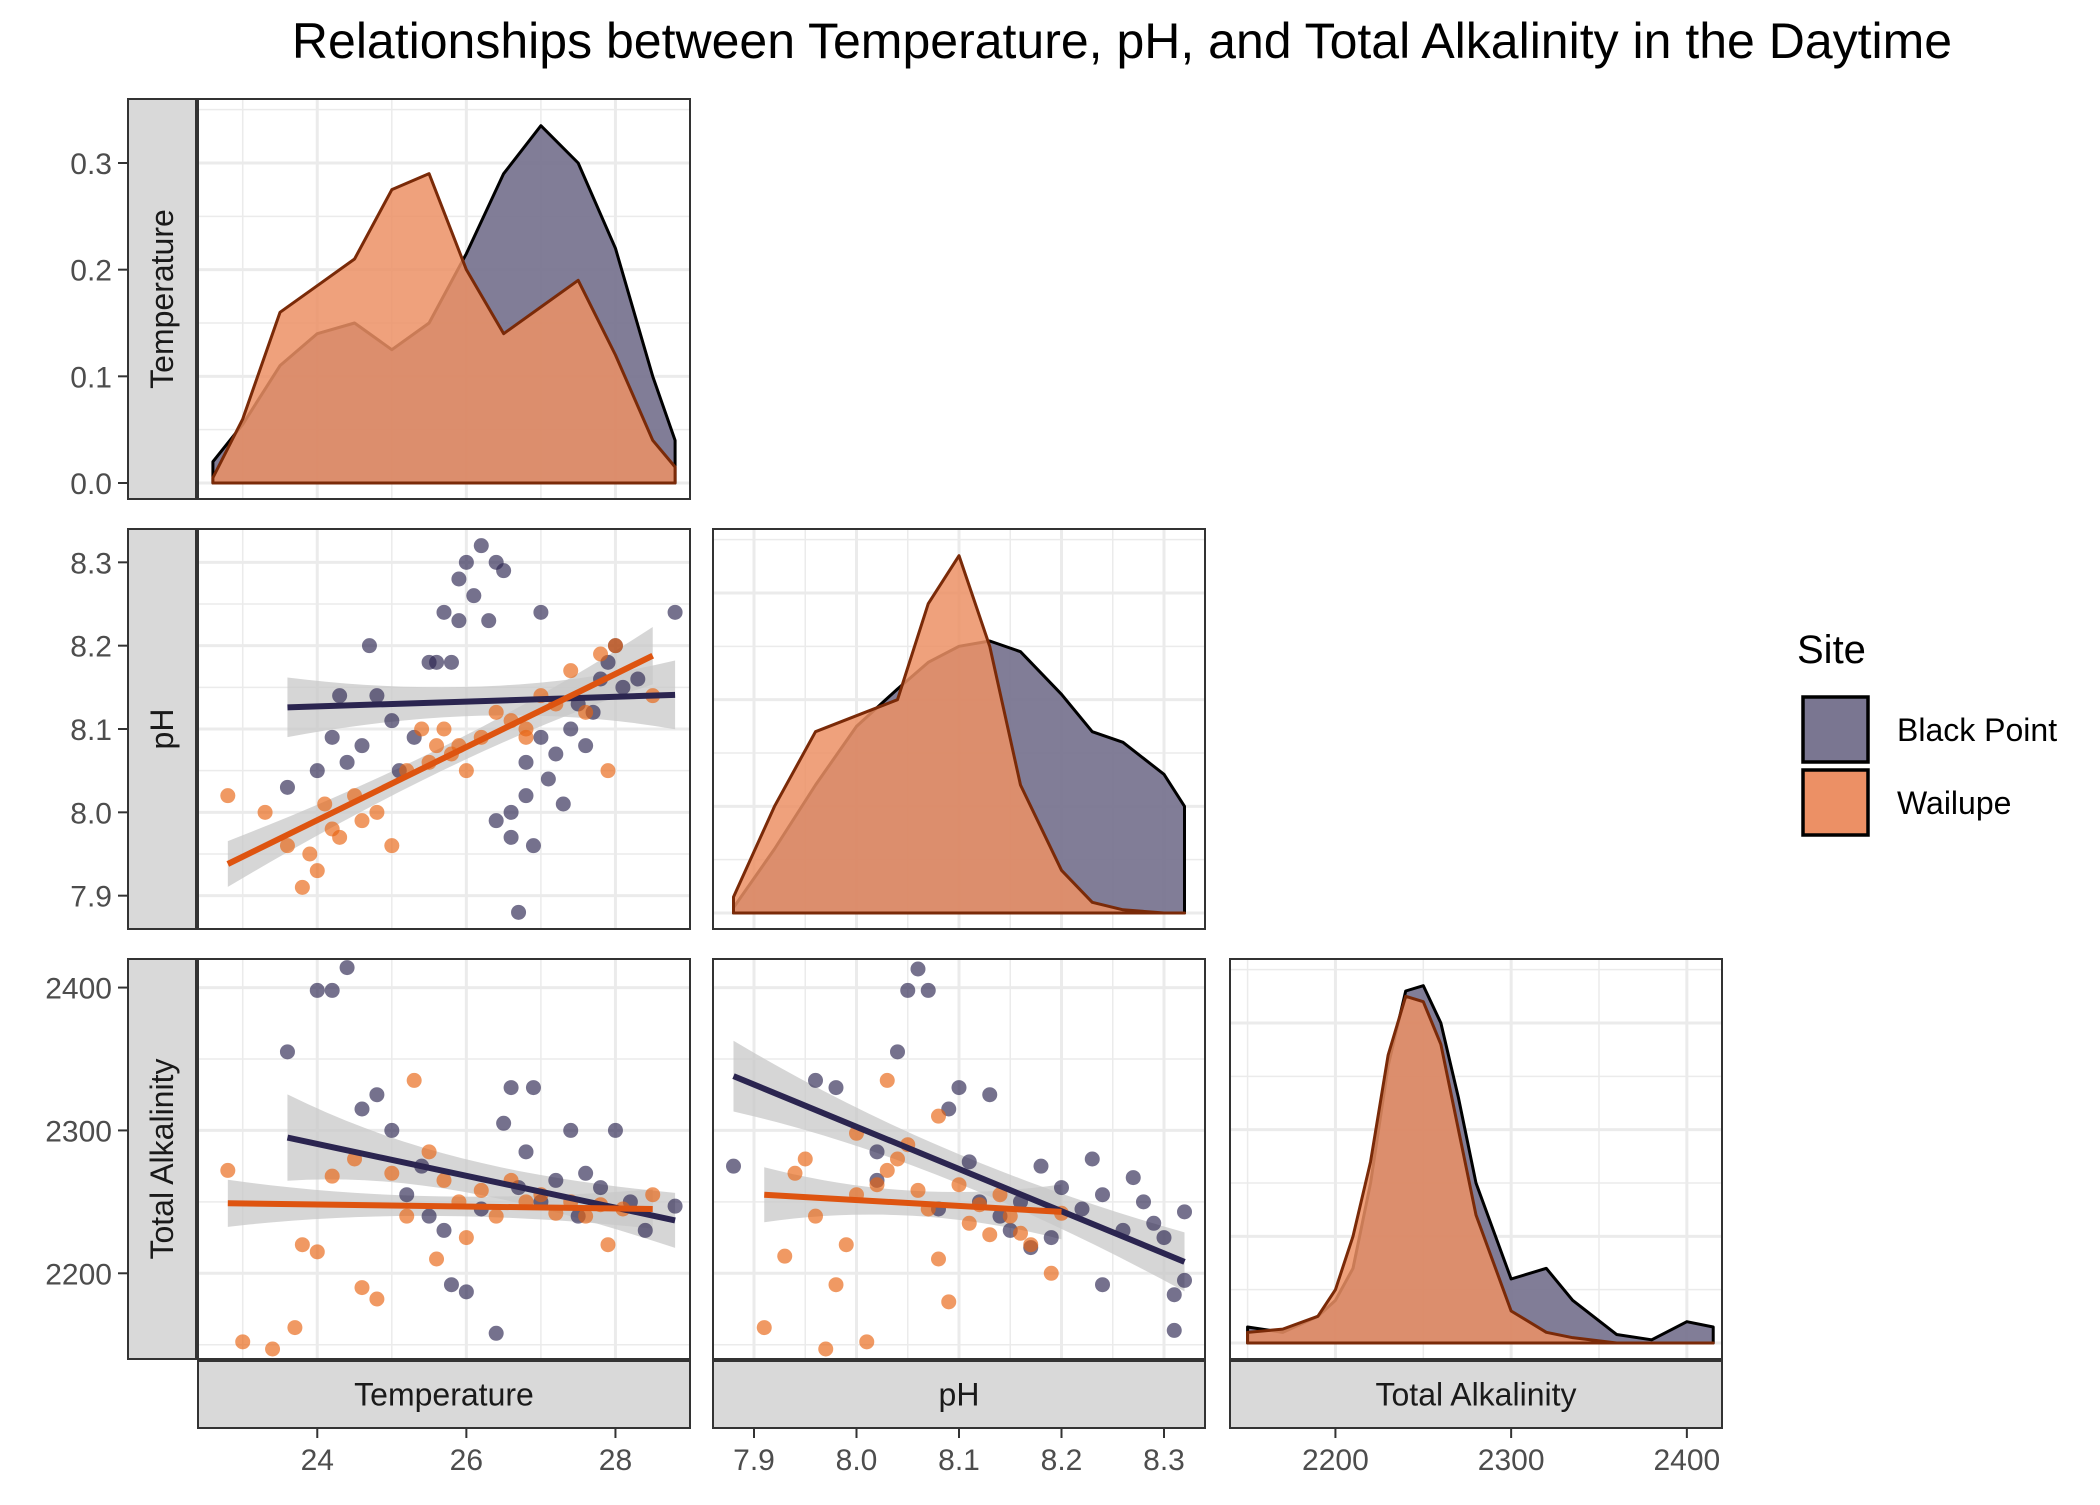  I want to click on y-tick-label: 7.9, so click(91, 897).